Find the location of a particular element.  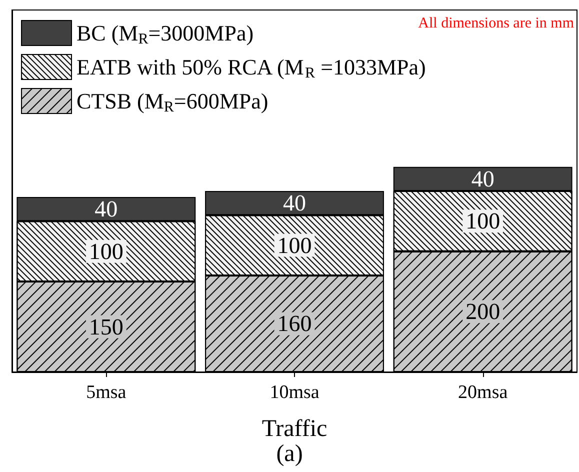

x-tick-label: 20msa is located at coordinates (483, 392).